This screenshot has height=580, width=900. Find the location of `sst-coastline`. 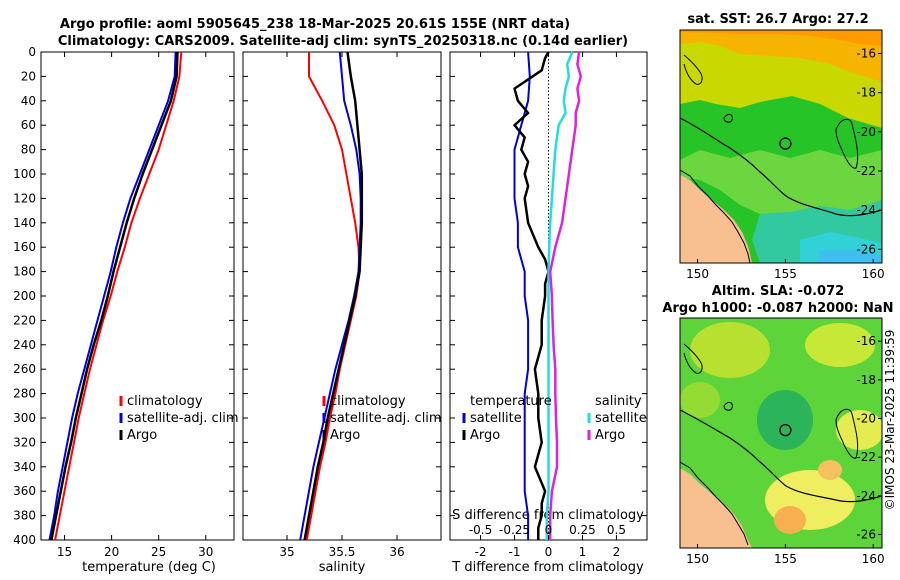

sst-coastline is located at coordinates (715, 216).